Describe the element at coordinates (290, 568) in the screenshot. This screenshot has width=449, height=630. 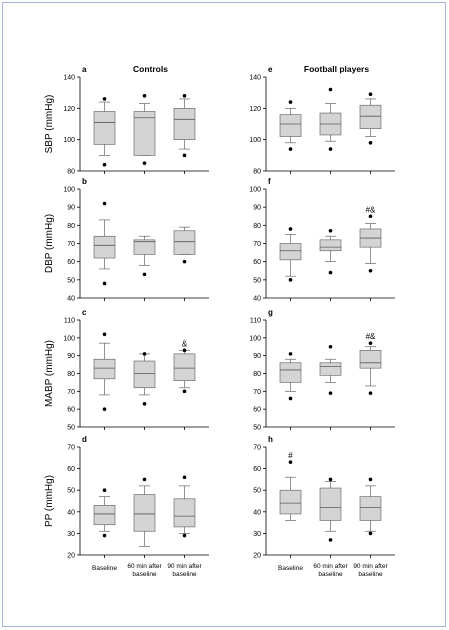
I see `x-category-label: Baseline` at that location.